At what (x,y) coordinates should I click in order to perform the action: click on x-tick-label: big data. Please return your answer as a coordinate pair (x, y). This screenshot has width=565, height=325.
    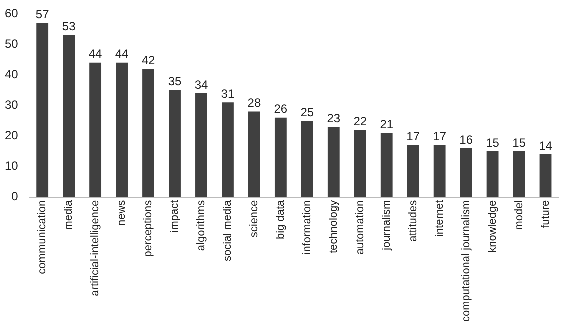
    Looking at the image, I should click on (280, 219).